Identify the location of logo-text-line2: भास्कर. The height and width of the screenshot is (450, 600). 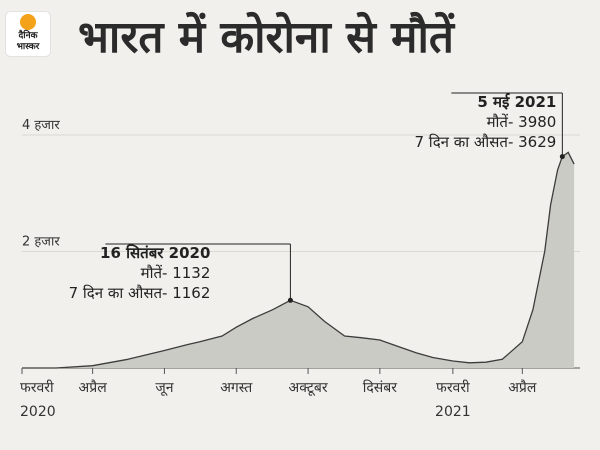
(28, 47).